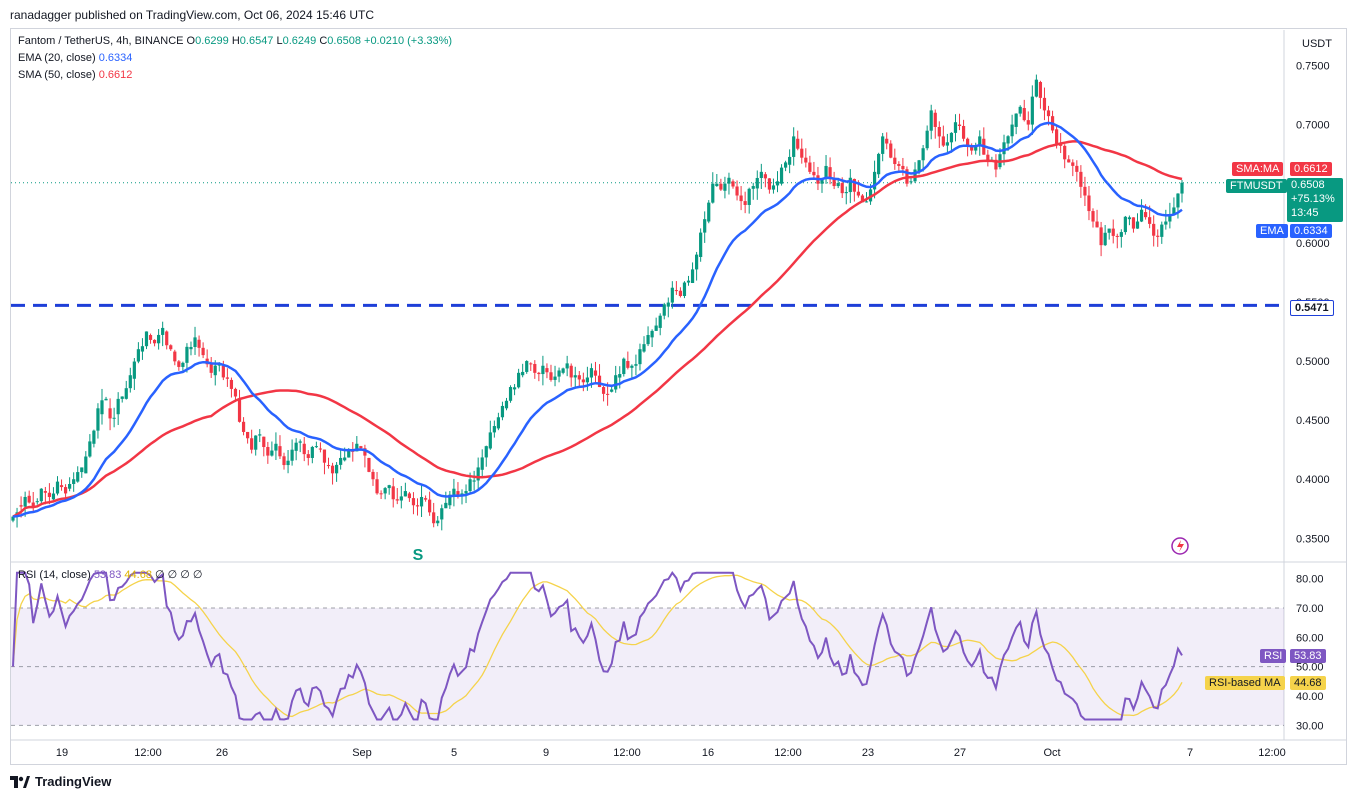  What do you see at coordinates (54, 575) in the screenshot?
I see `rsi-label: RSI (14, close)` at bounding box center [54, 575].